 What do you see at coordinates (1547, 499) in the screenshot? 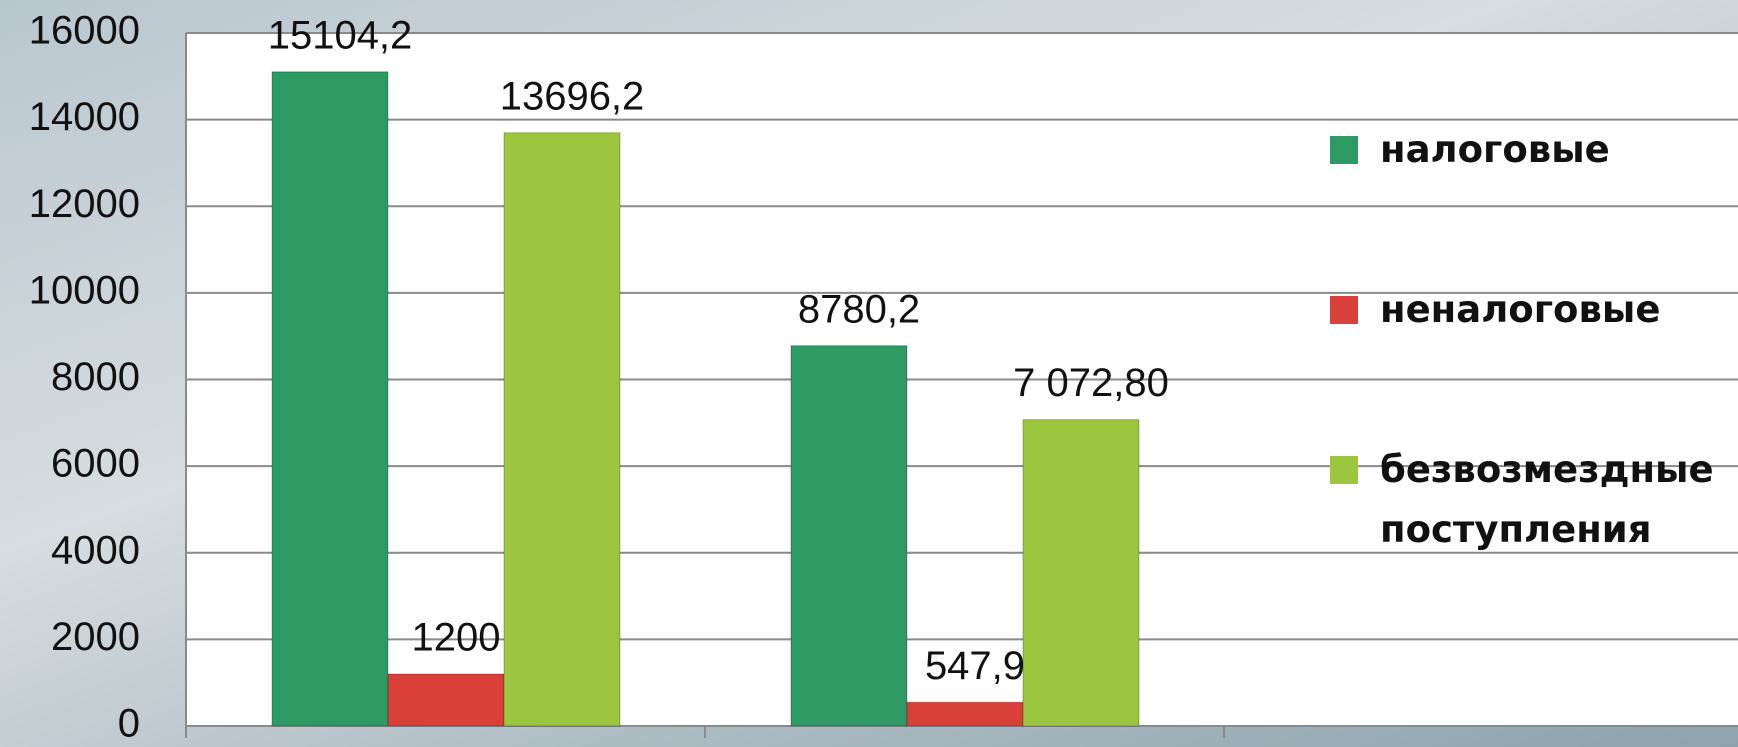
I see `legend-label: безвозмездные поступления` at bounding box center [1547, 499].